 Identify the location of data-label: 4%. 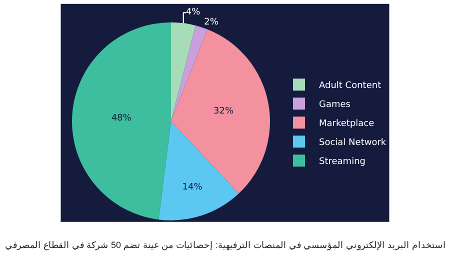
(193, 13).